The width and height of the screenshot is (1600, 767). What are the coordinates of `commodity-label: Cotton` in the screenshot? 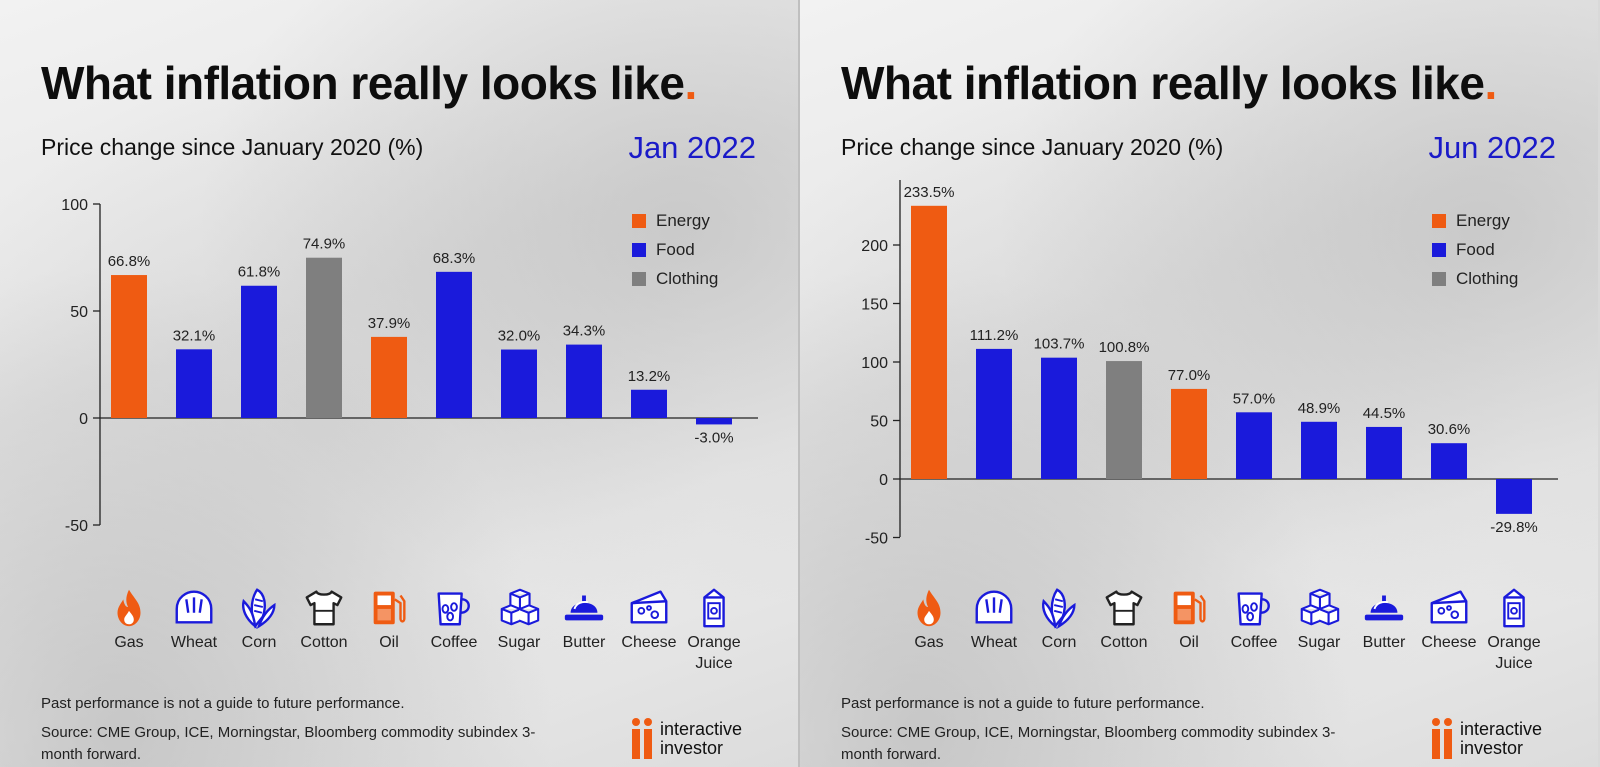 It's located at (1124, 642).